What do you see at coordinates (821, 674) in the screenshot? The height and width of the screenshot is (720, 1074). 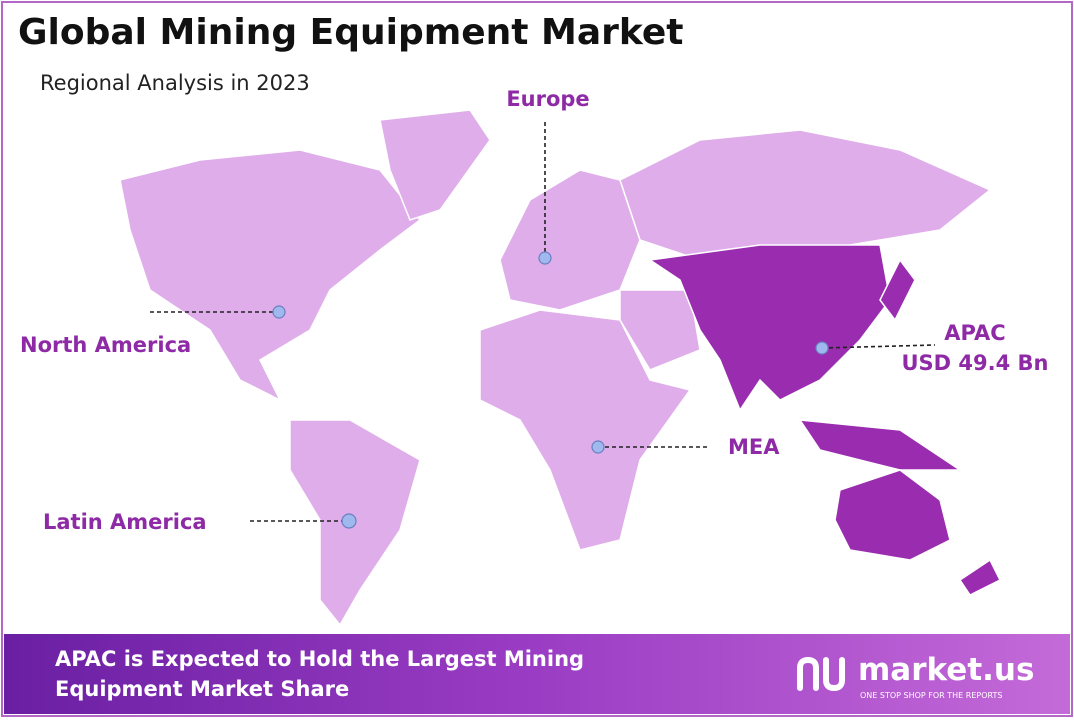 I see `logo-icon` at bounding box center [821, 674].